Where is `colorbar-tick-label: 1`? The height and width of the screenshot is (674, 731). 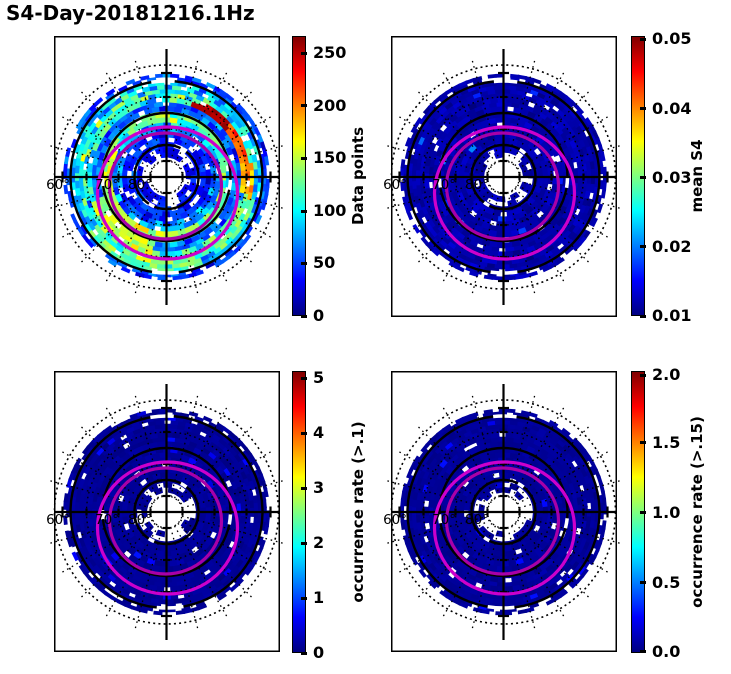
colorbar-tick-label: 1 is located at coordinates (319, 597).